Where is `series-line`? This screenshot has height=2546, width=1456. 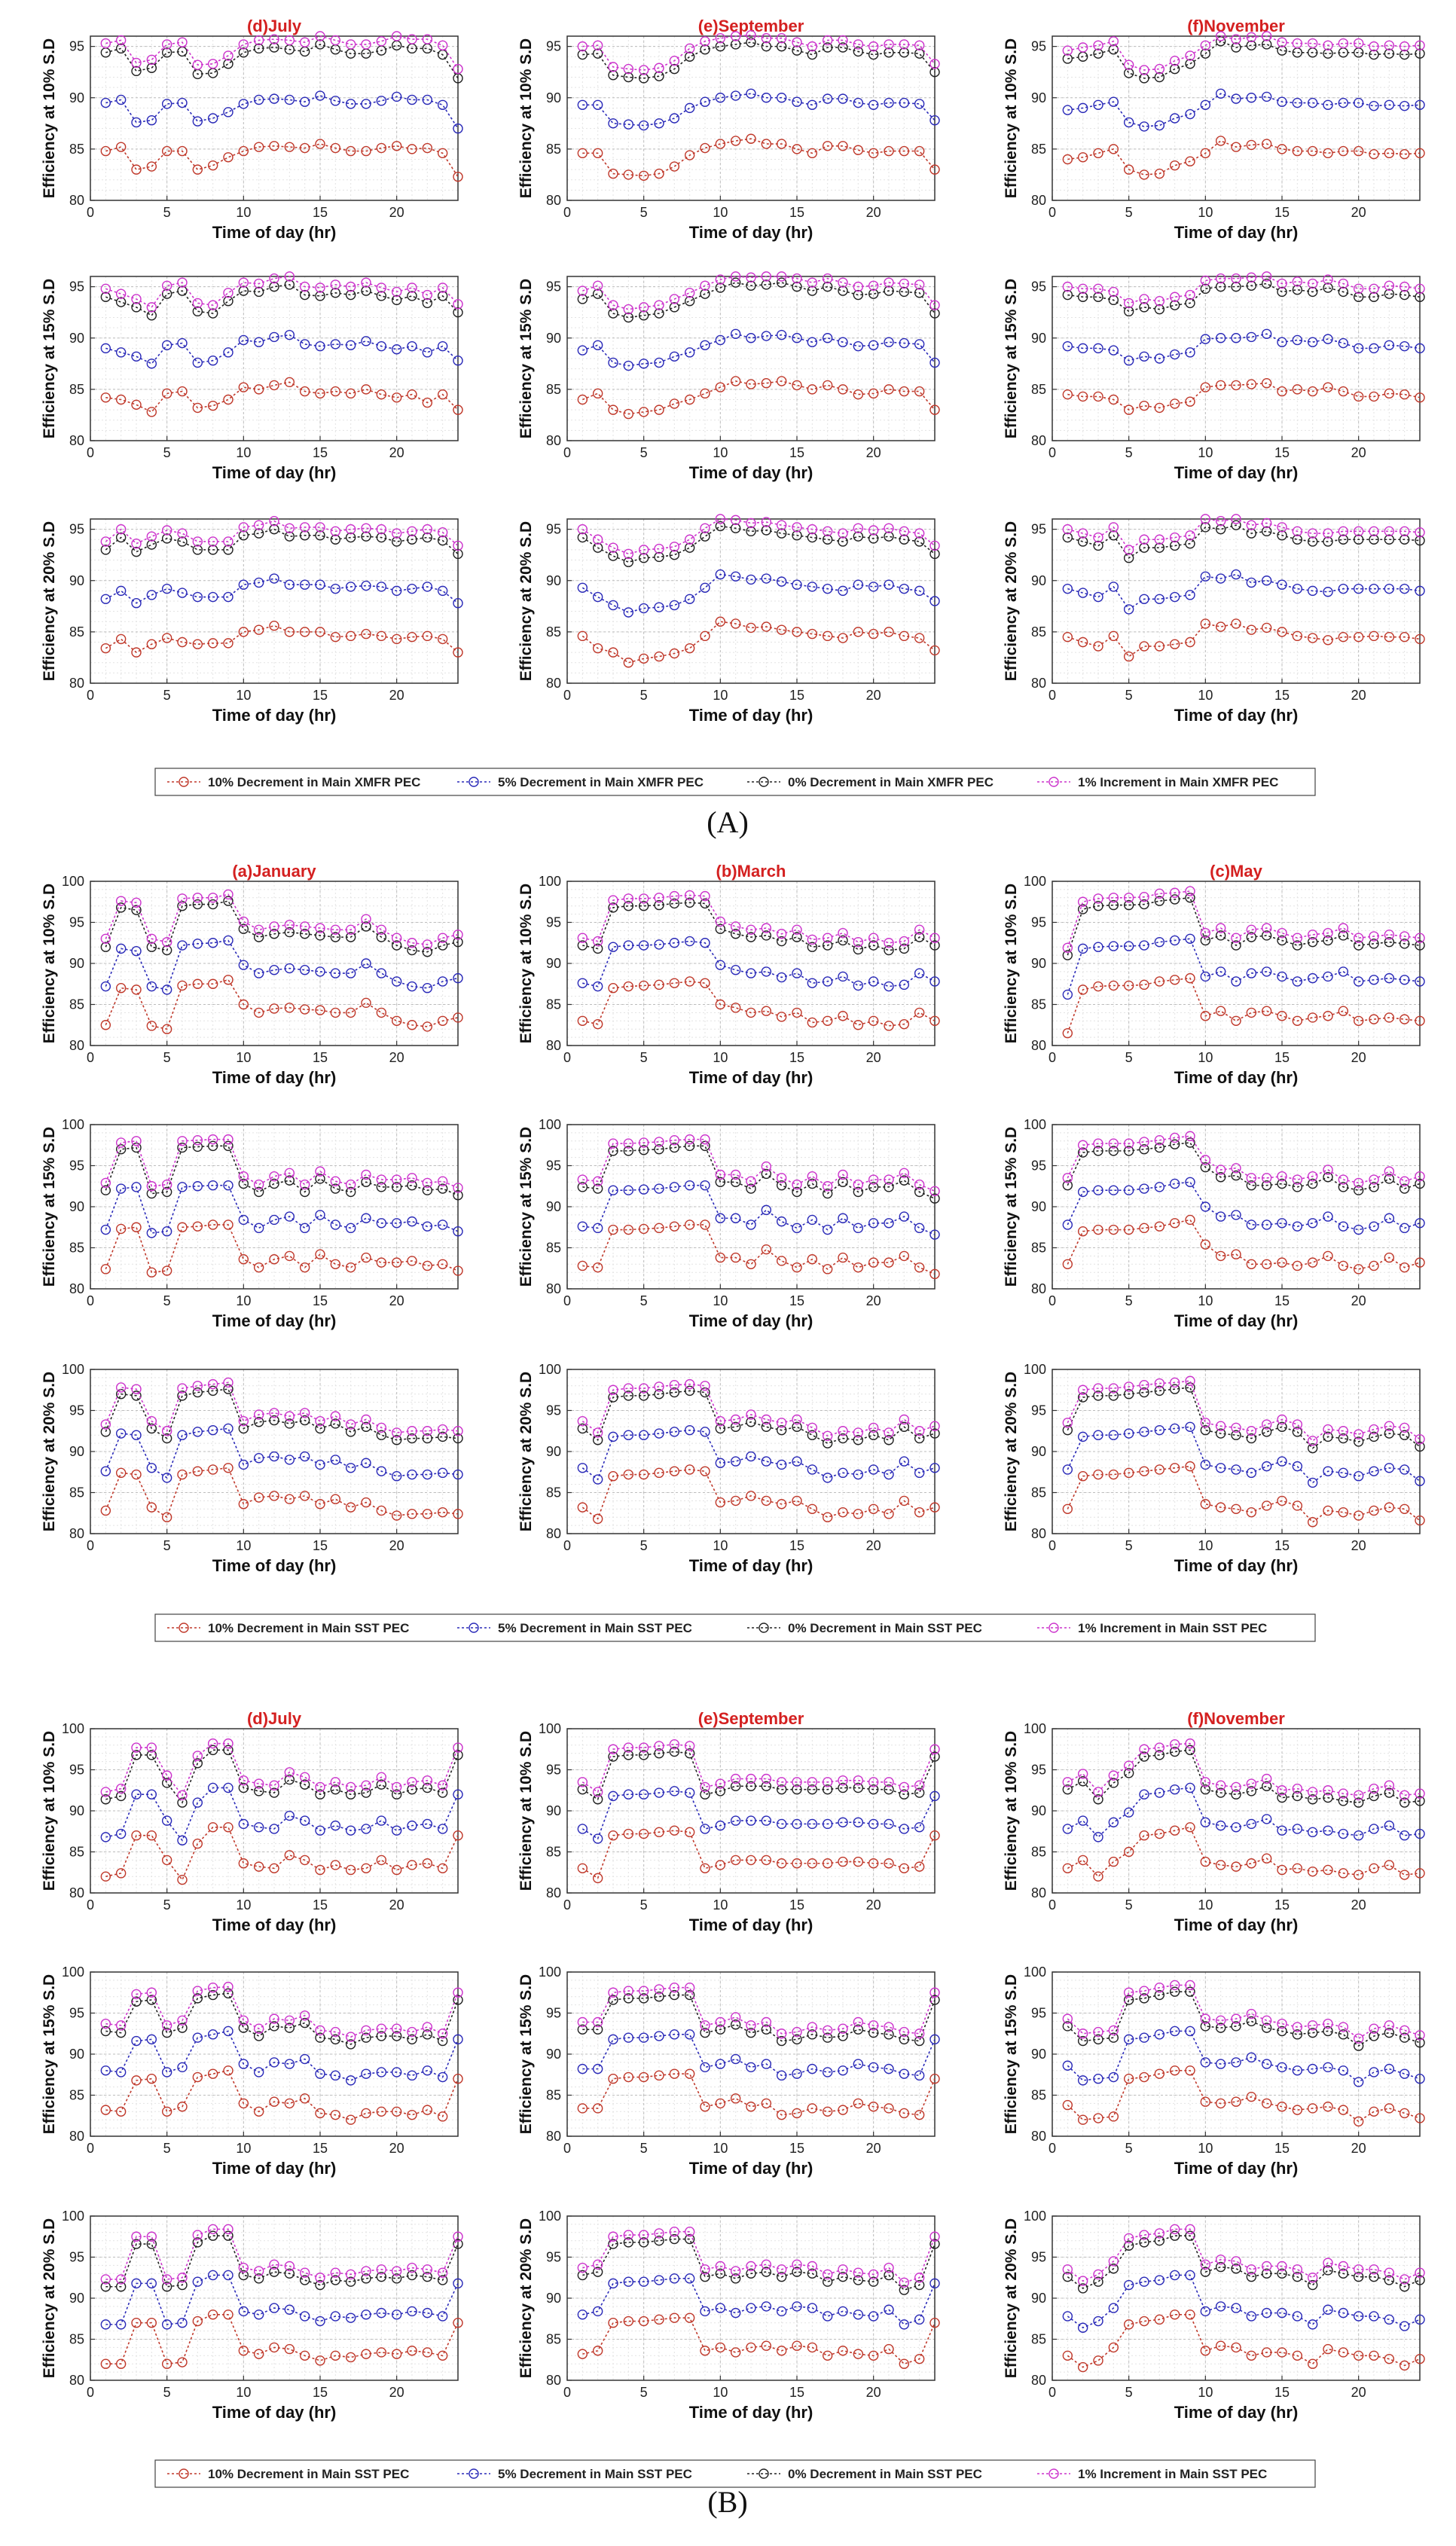 series-line is located at coordinates (282, 300).